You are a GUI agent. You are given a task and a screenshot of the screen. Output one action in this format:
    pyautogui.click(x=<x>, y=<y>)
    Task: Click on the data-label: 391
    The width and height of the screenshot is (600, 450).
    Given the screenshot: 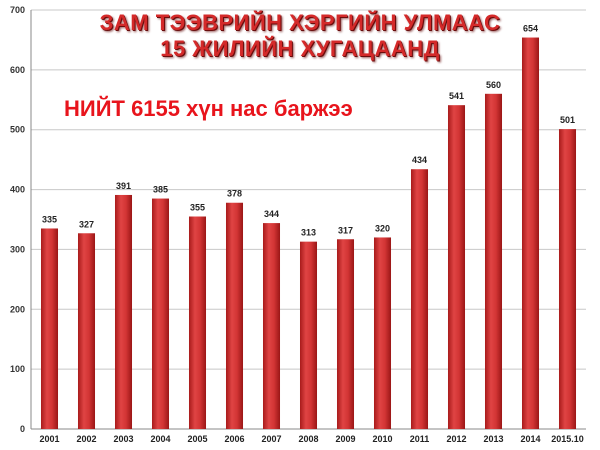 What is the action you would take?
    pyautogui.click(x=123, y=186)
    